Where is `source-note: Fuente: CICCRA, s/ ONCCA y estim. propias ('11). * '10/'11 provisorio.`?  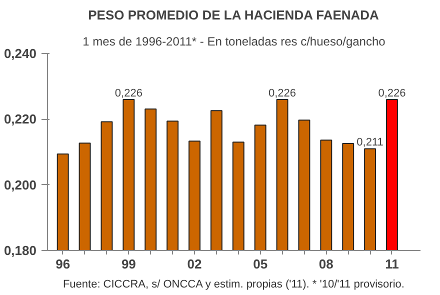
source-note: Fuente: CICCRA, s/ ONCCA y estim. propias ('11). * '10/'11 provisorio. is located at coordinates (233, 284).